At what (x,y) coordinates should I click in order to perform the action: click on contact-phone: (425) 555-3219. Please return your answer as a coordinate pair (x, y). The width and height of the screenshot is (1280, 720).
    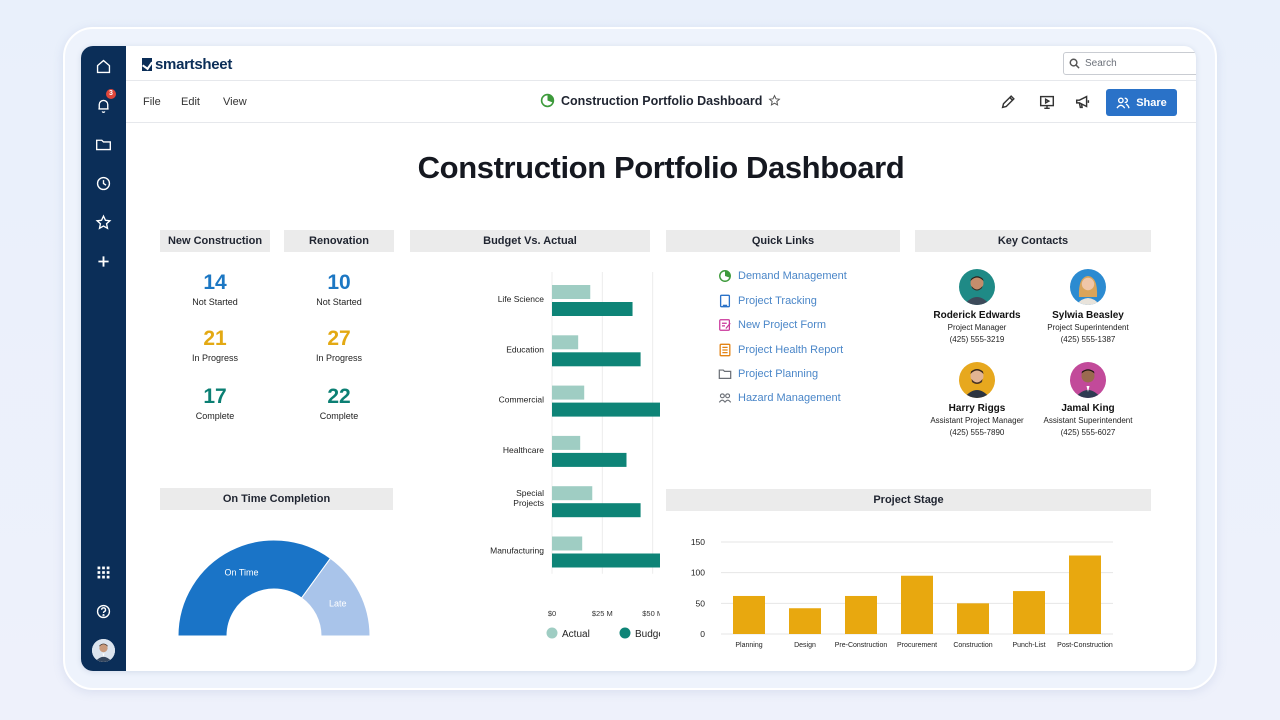
    Looking at the image, I should click on (977, 339).